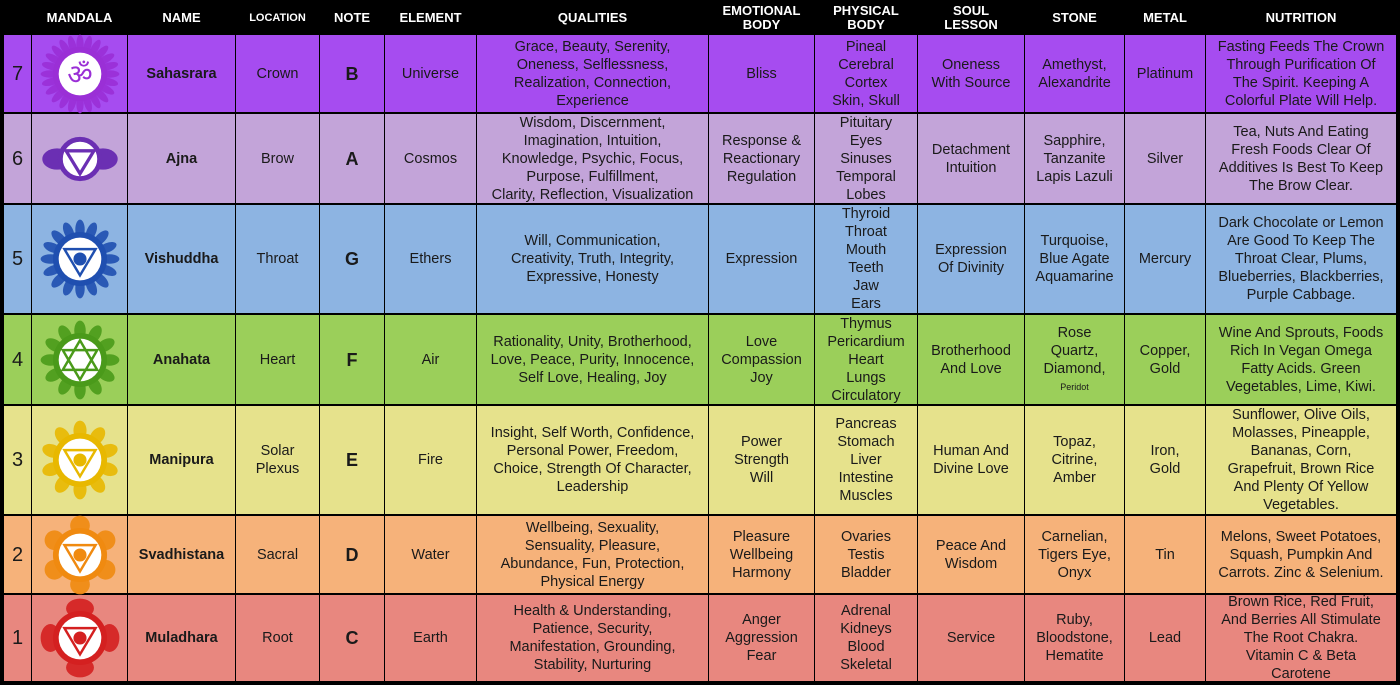 The image size is (1400, 685). Describe the element at coordinates (79, 554) in the screenshot. I see `sacral-mandala-icon` at that location.